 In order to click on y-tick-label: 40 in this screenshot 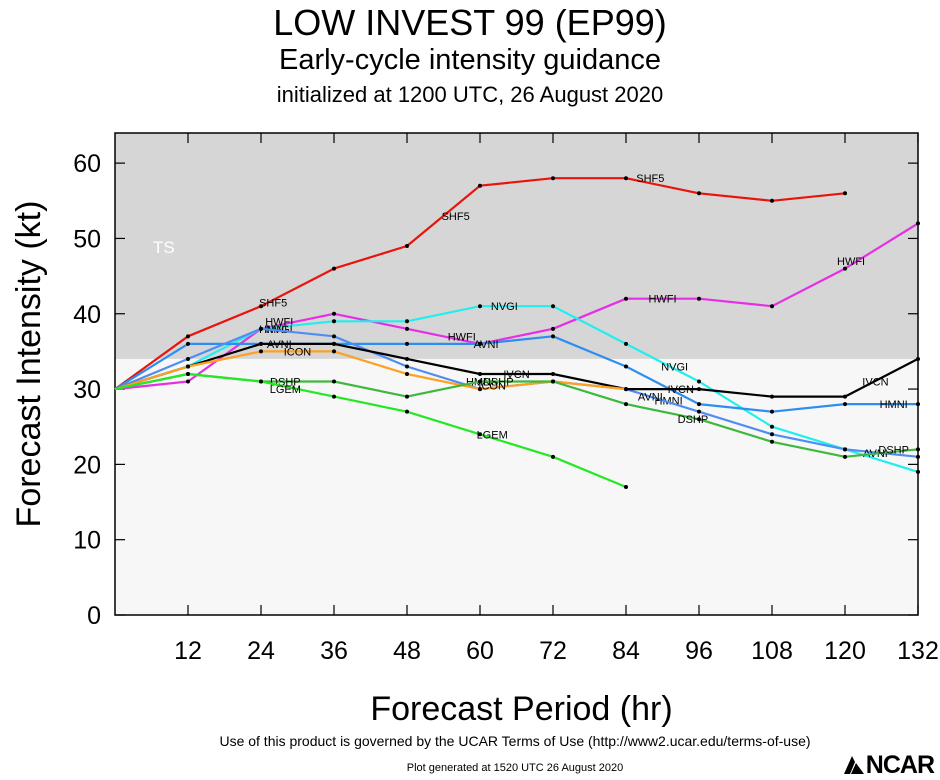, I will do `click(87, 315)`.